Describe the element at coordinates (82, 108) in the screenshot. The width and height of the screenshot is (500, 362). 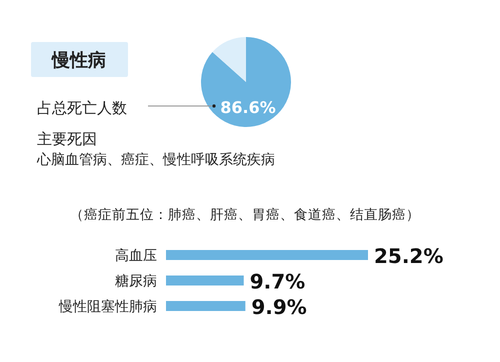
I see `text: 占总死亡人数` at that location.